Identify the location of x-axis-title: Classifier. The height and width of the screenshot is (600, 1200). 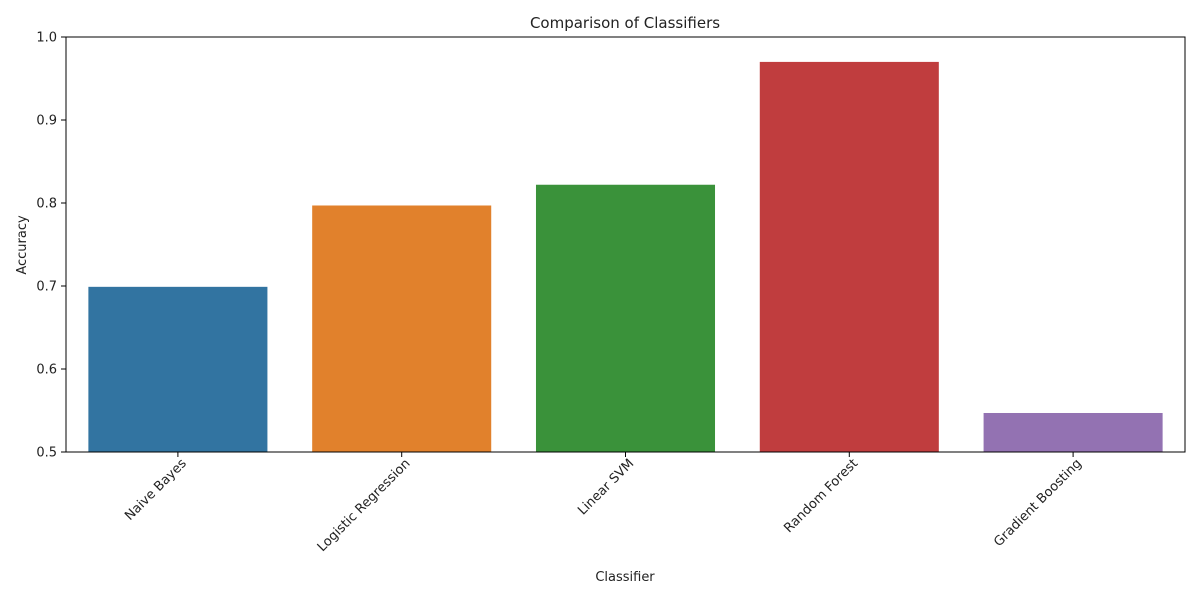
(625, 577).